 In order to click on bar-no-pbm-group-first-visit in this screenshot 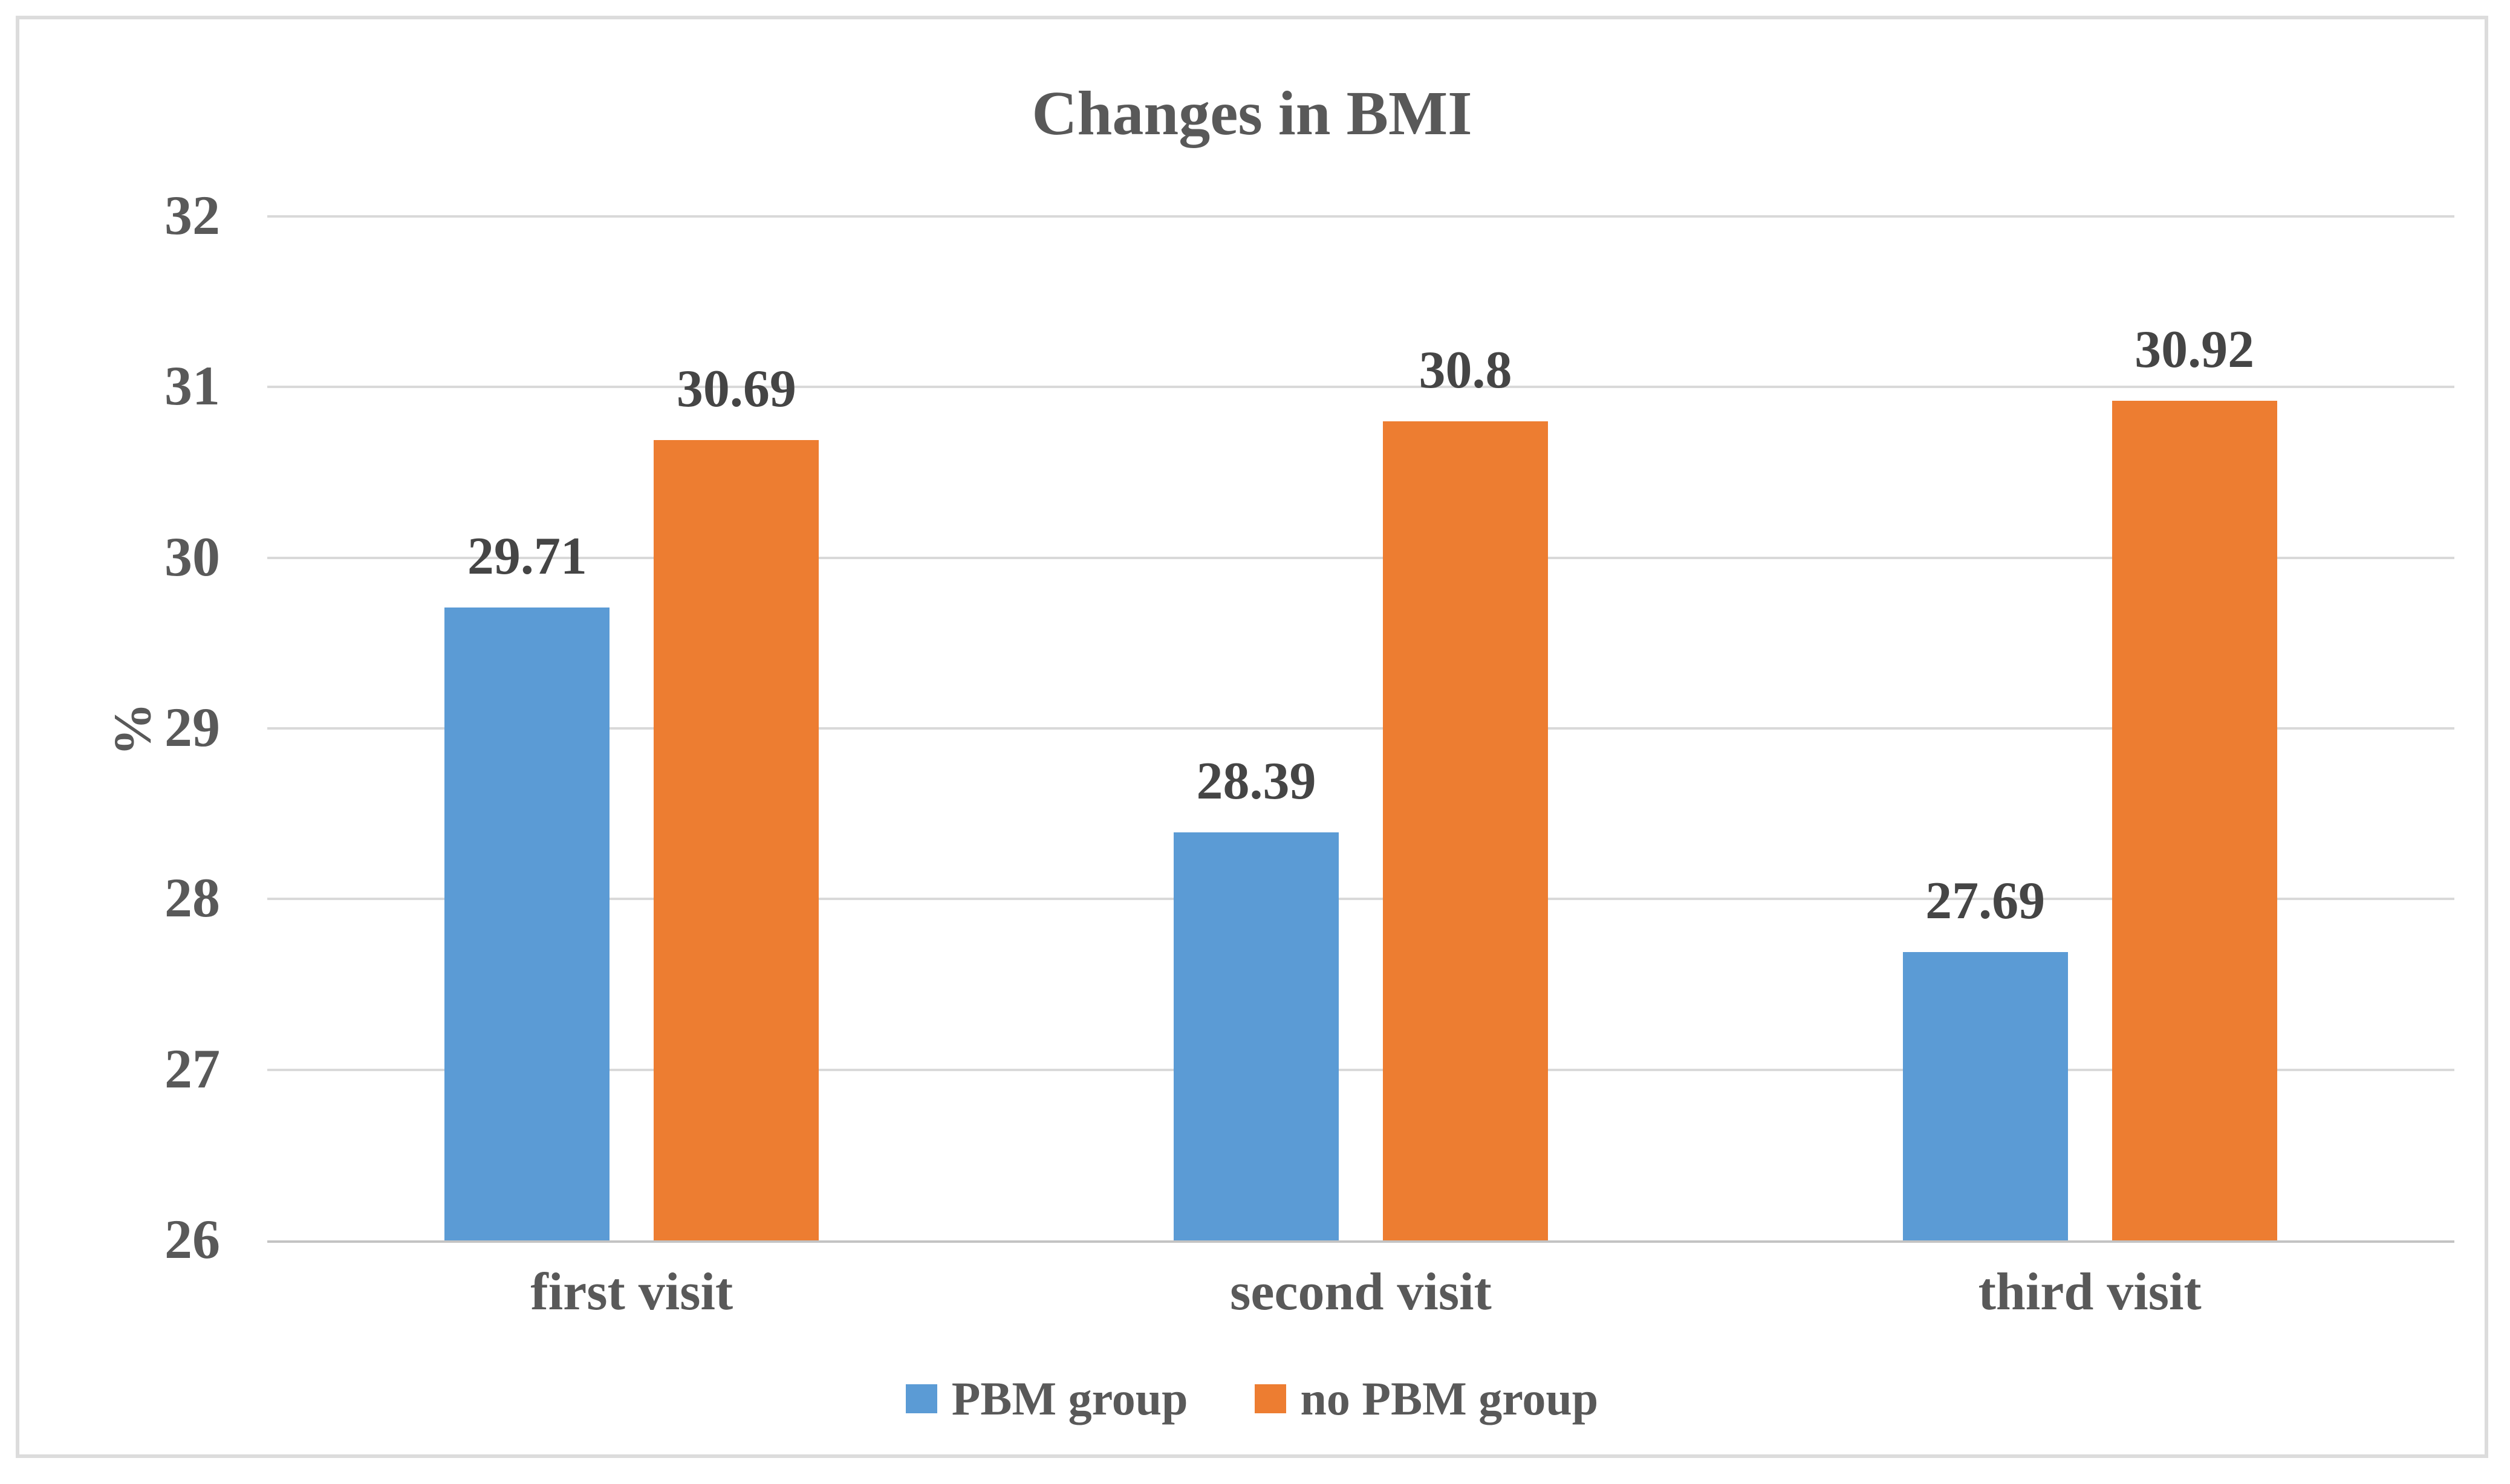, I will do `click(737, 840)`.